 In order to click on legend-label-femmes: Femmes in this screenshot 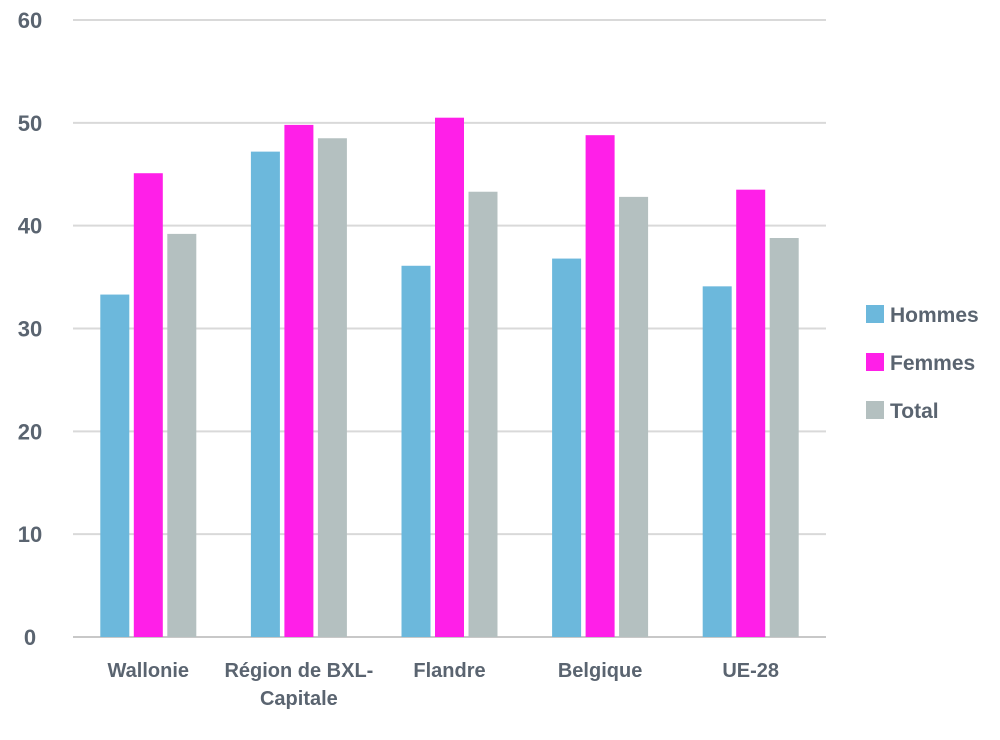, I will do `click(932, 363)`.